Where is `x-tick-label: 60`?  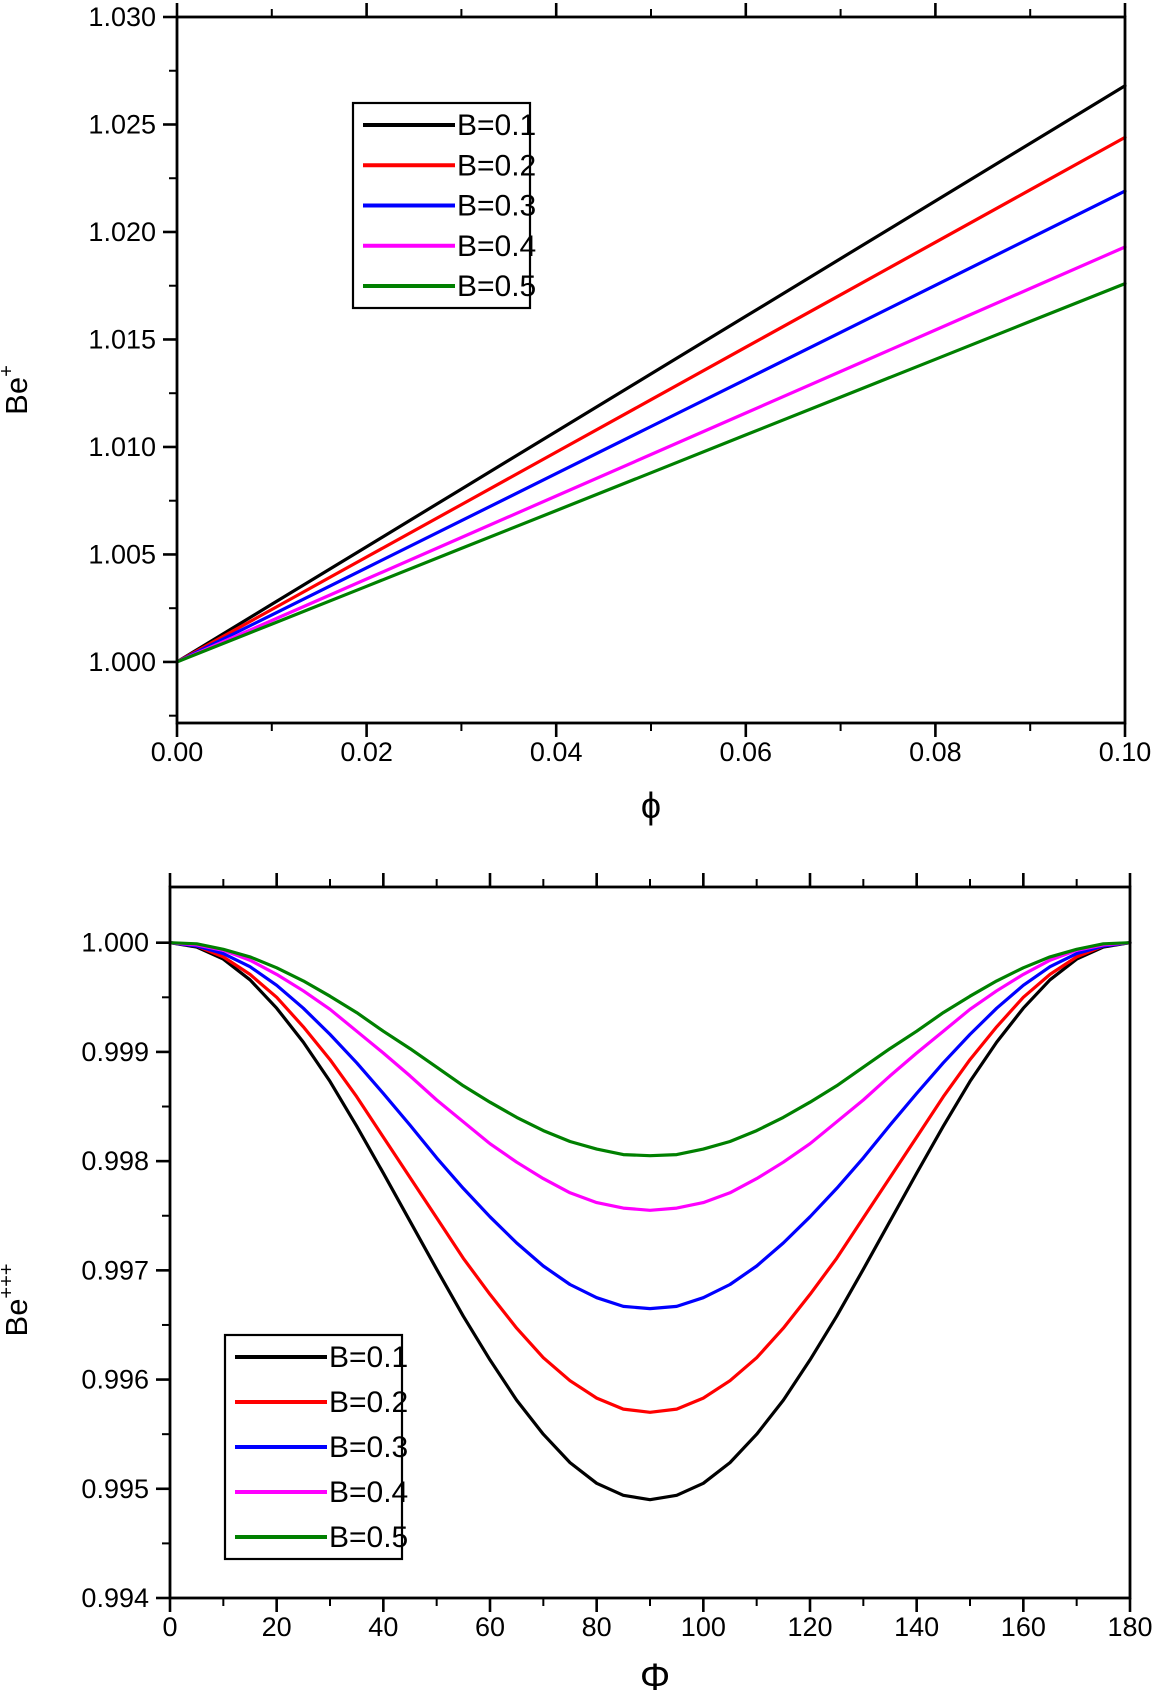 x-tick-label: 60 is located at coordinates (490, 1627).